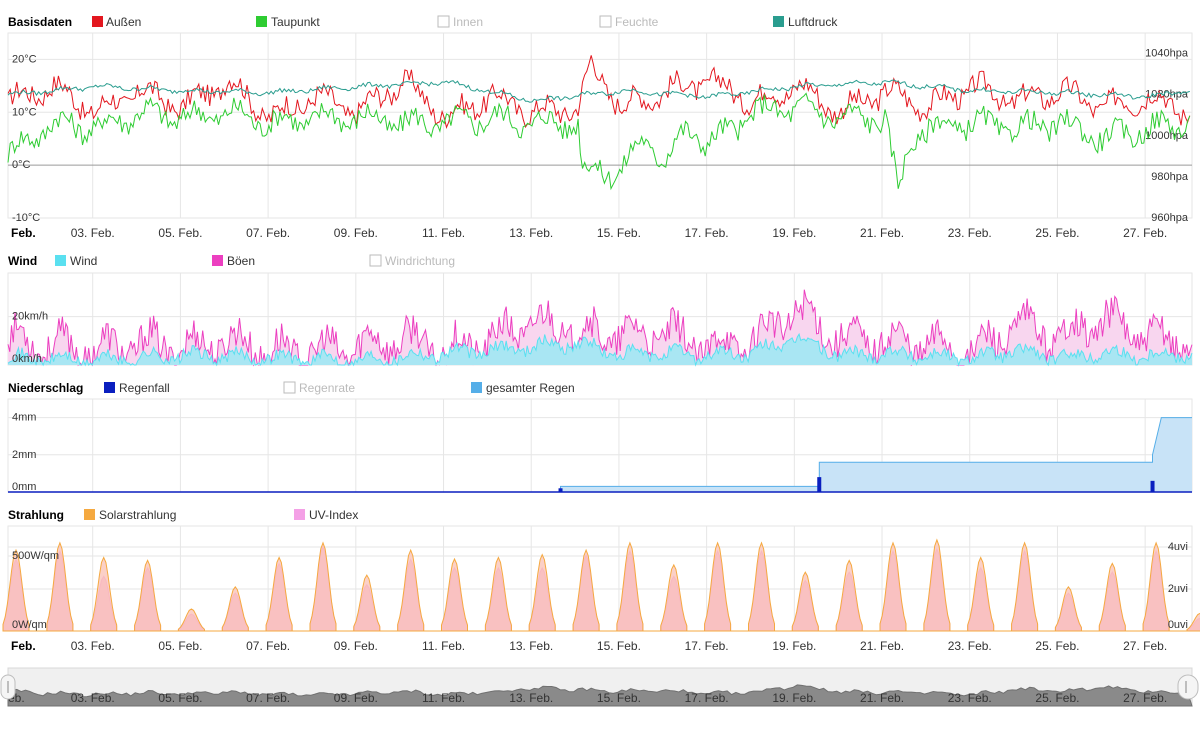  I want to click on x-axis-first-label: Feb., so click(23, 233).